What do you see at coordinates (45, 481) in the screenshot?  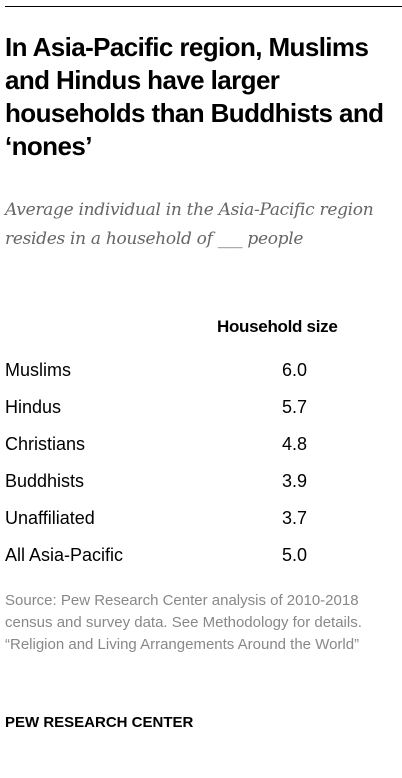 I see `row-label: Buddhists` at bounding box center [45, 481].